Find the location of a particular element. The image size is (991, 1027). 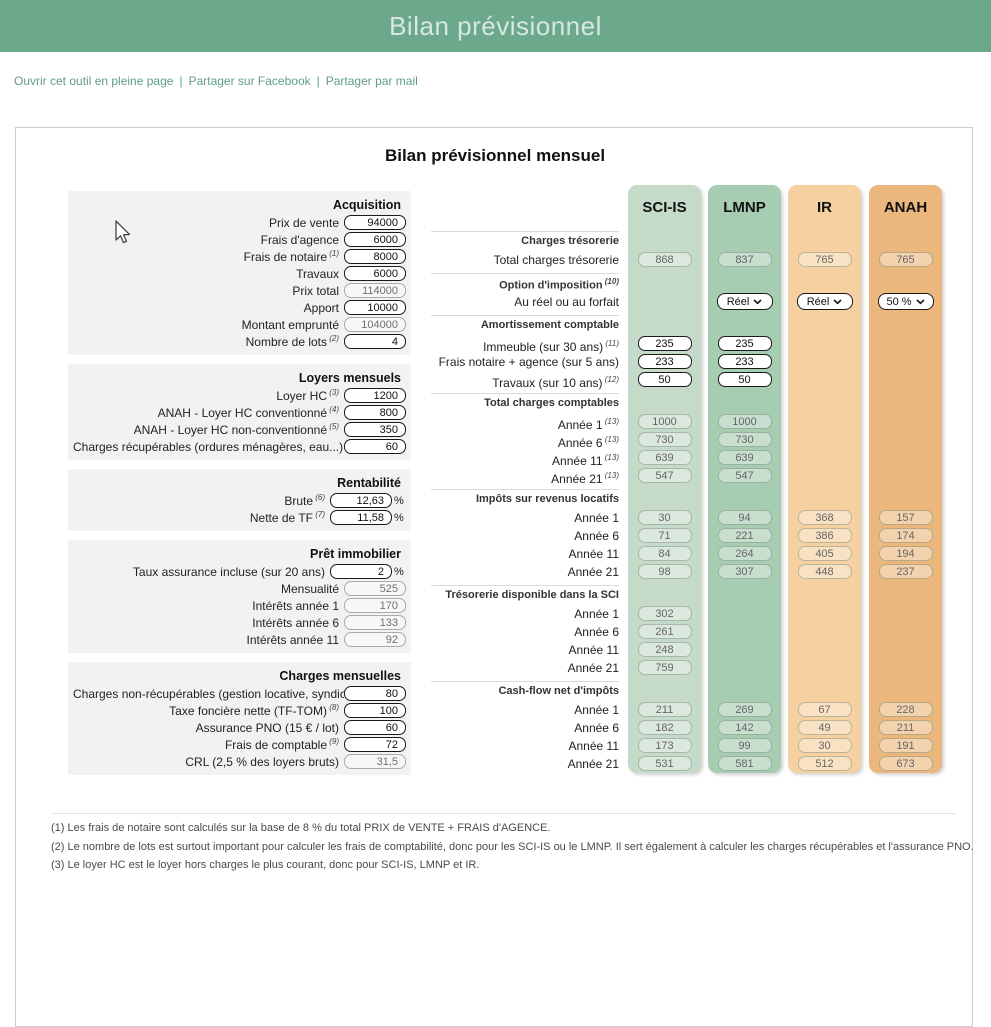

note-ref: (10) is located at coordinates (610, 281).